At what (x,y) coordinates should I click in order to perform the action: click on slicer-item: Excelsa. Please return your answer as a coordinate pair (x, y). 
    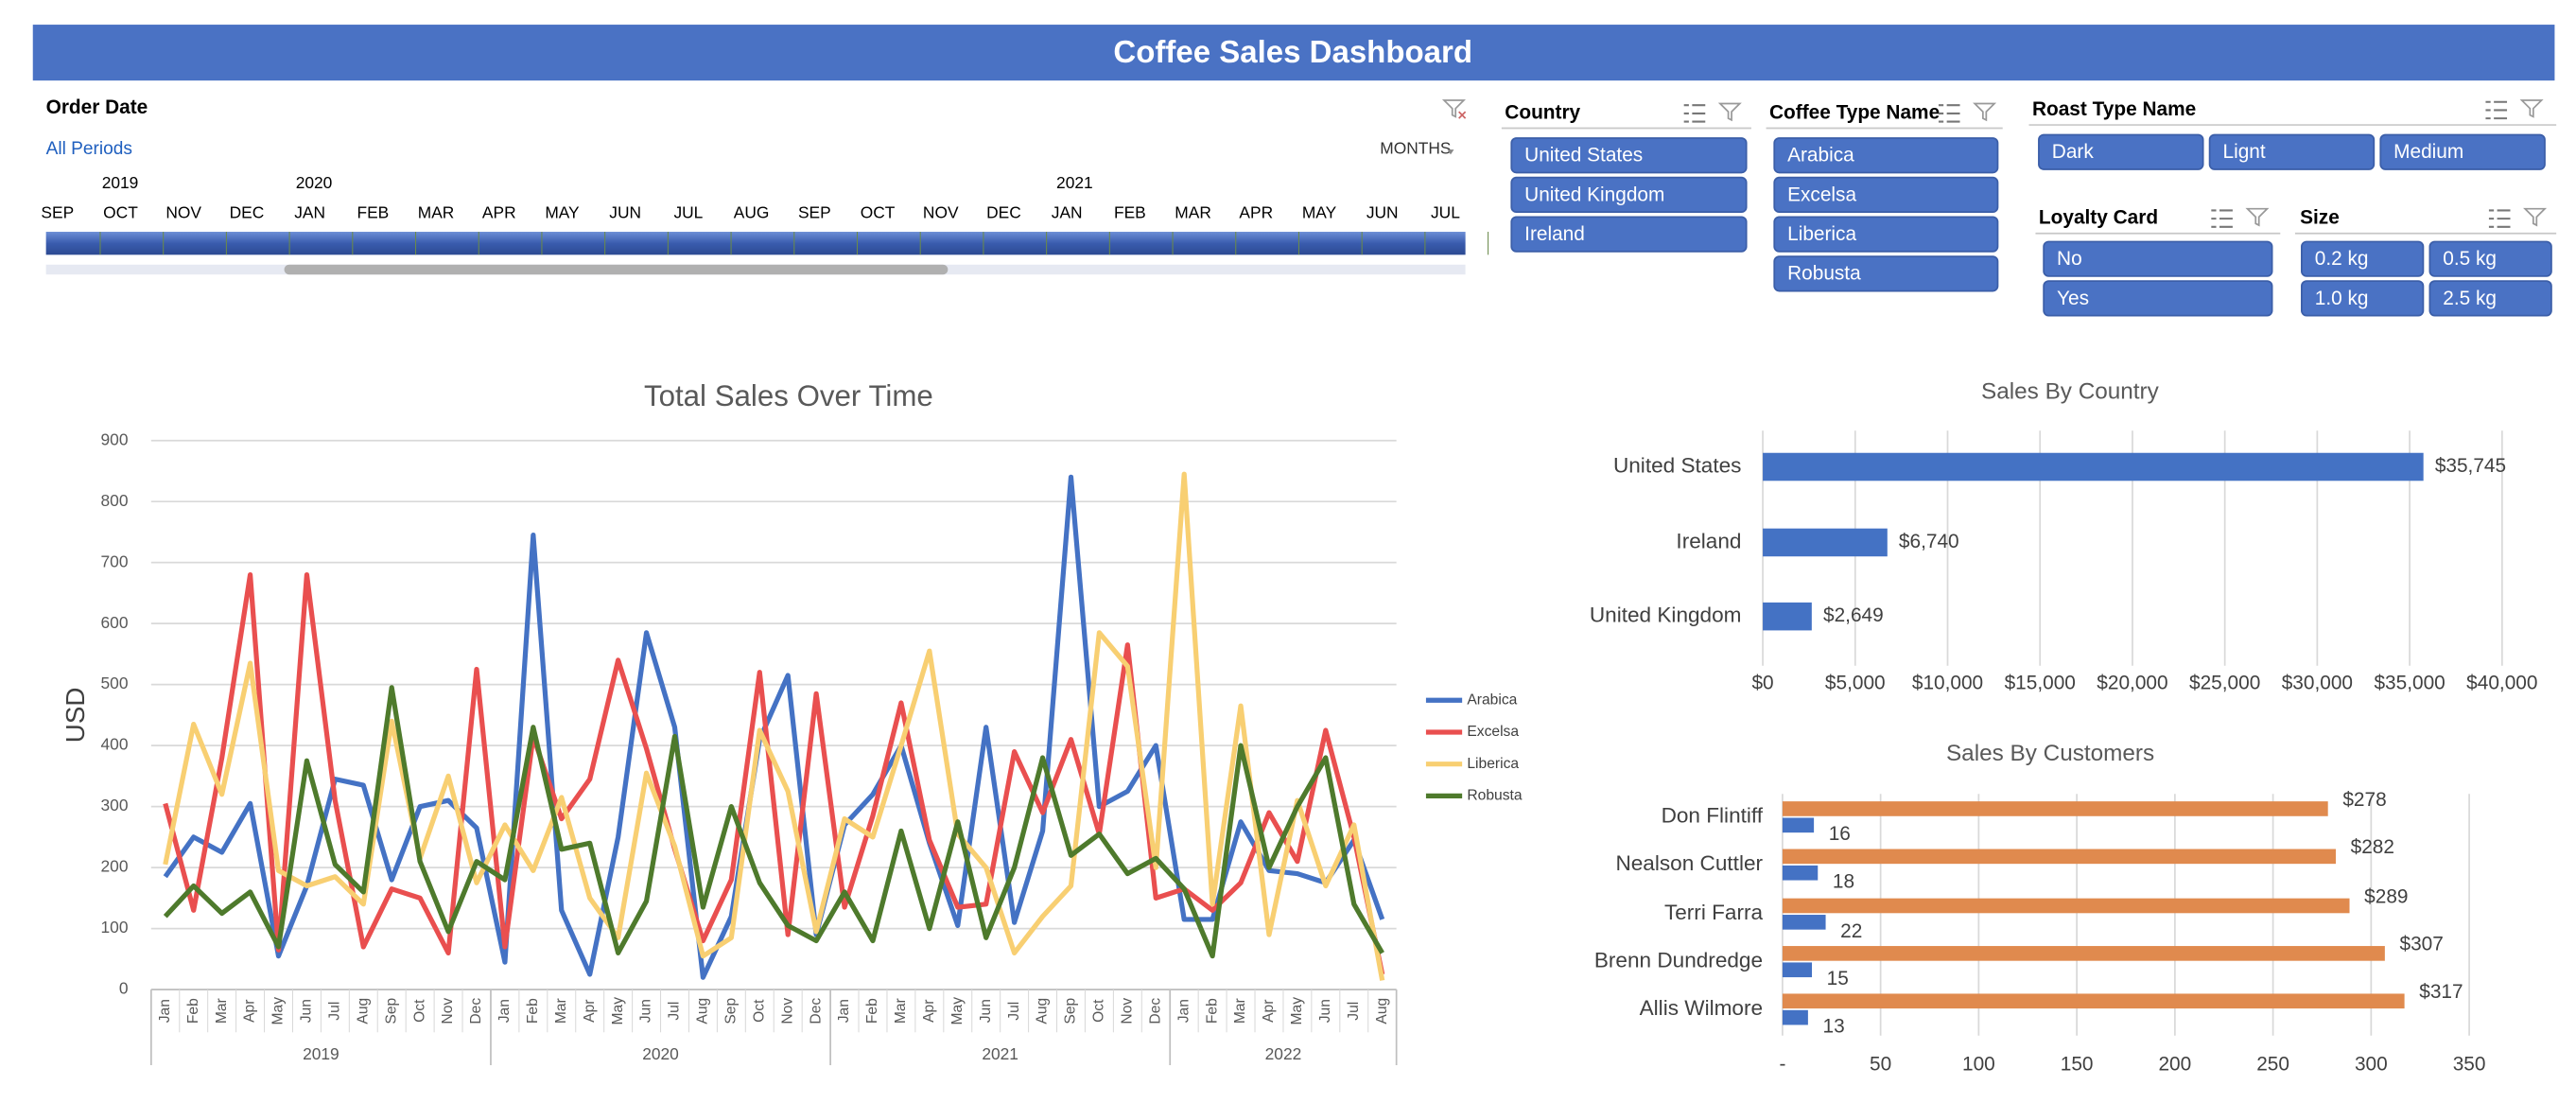
    Looking at the image, I should click on (1821, 194).